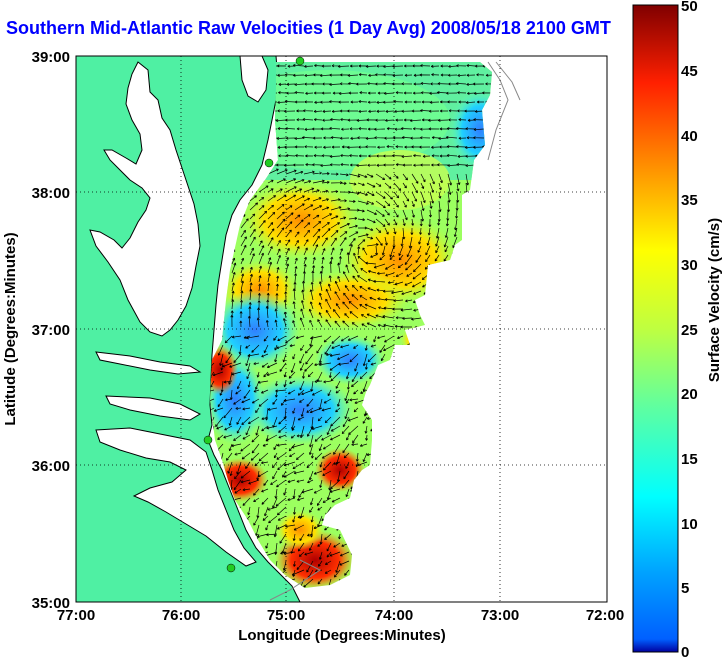  What do you see at coordinates (605, 615) in the screenshot?
I see `x-tick-label: 72:00` at bounding box center [605, 615].